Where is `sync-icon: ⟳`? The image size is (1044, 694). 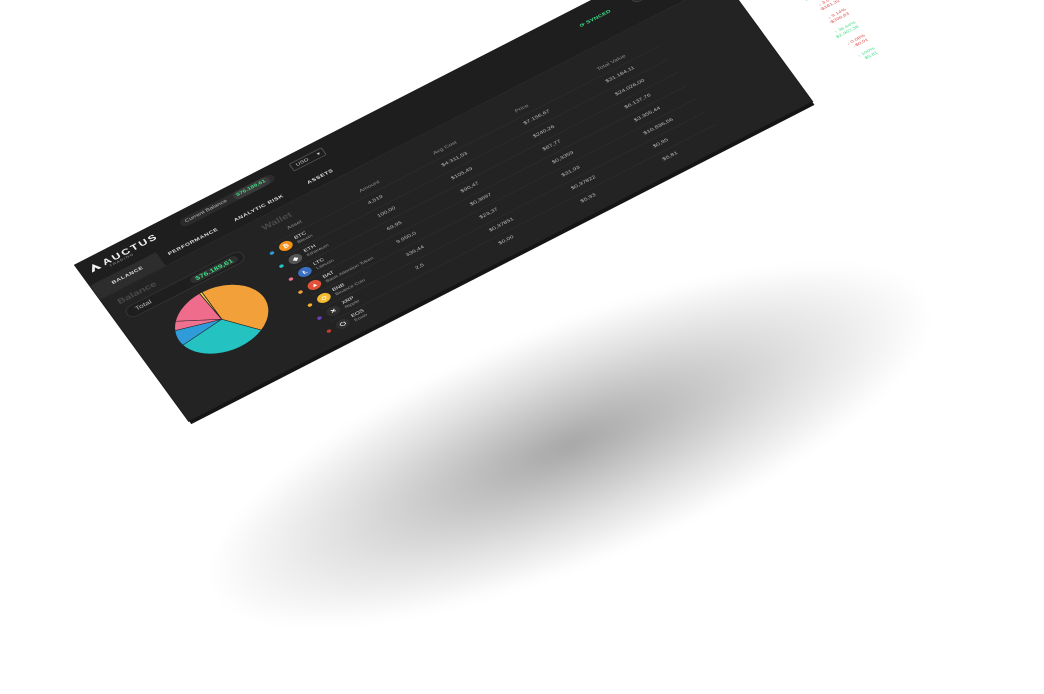
sync-icon: ⟳ is located at coordinates (582, 25).